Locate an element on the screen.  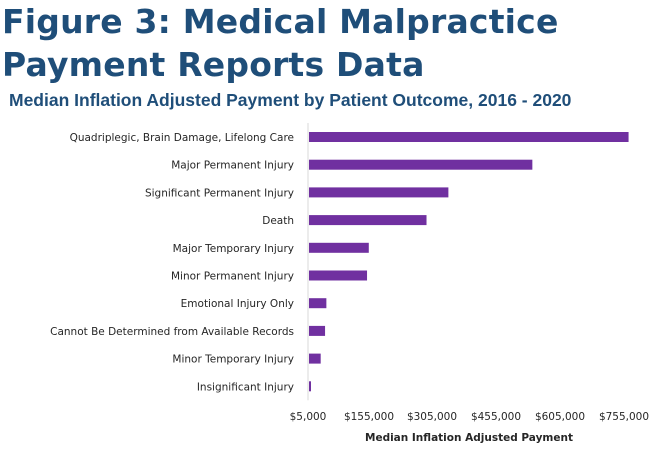
x-tick-label: $5,000 is located at coordinates (308, 417).